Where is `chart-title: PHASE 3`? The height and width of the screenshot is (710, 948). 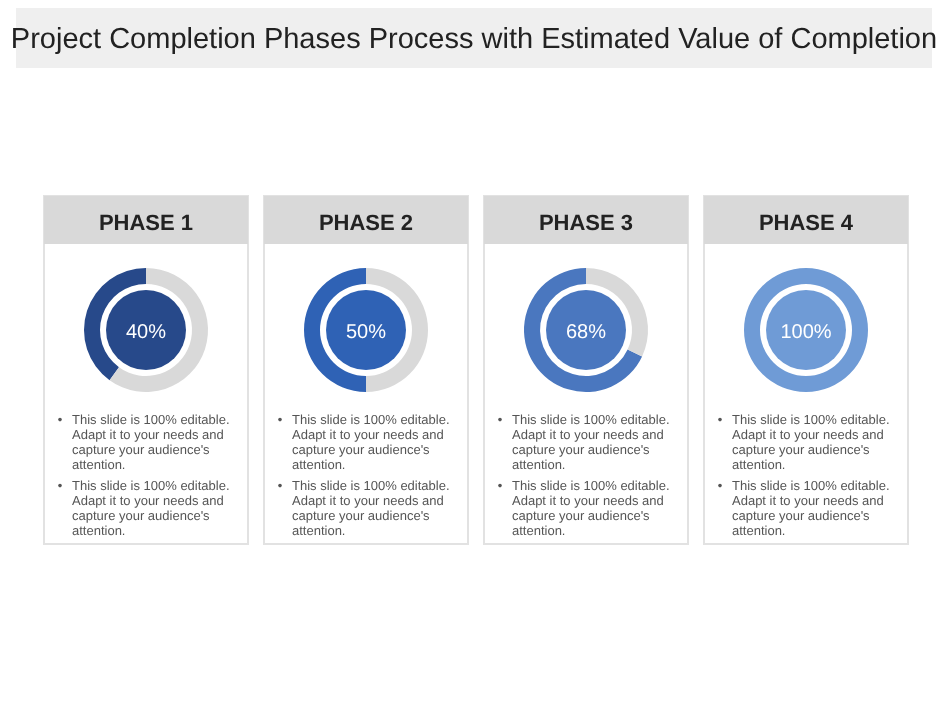
chart-title: PHASE 3 is located at coordinates (586, 224).